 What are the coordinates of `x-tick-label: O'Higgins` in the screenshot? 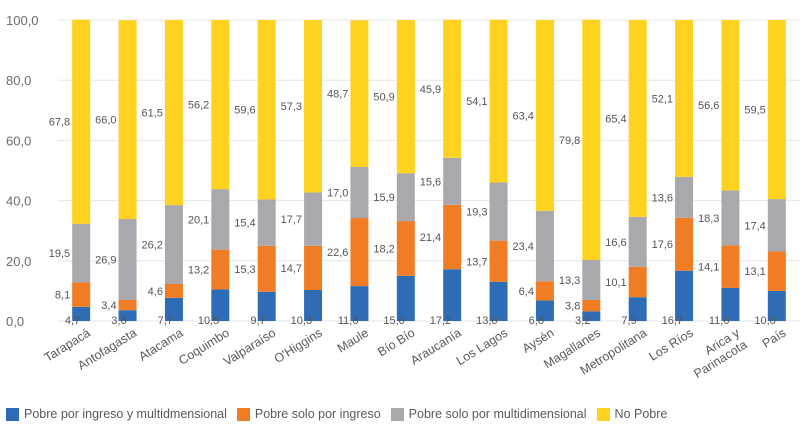 It's located at (298, 346).